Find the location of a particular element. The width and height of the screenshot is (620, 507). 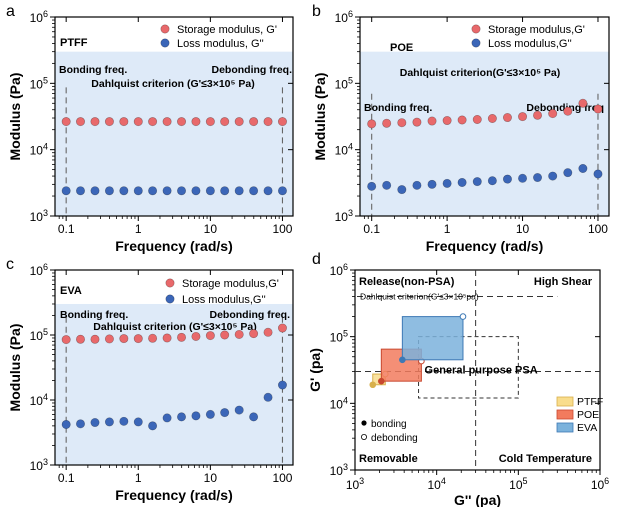

sample-label: POE is located at coordinates (401, 48).